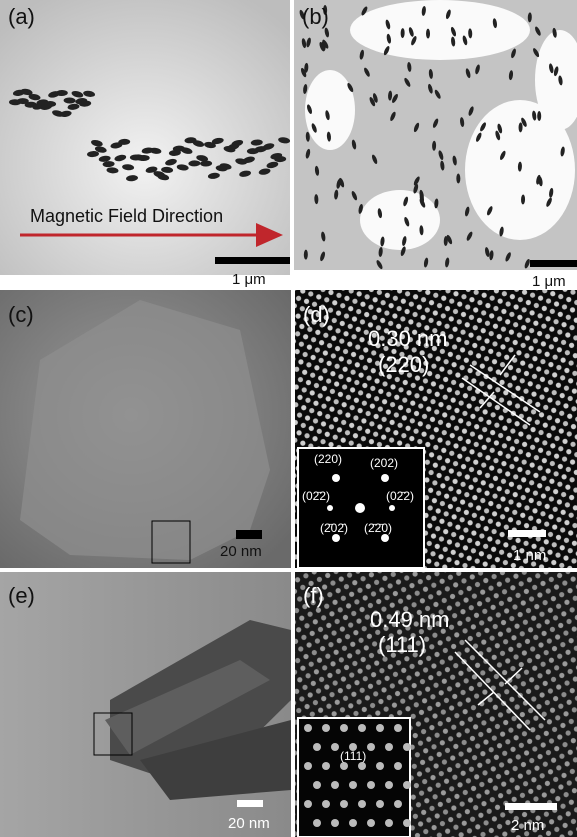 Image resolution: width=577 pixels, height=837 pixels. What do you see at coordinates (126, 216) in the screenshot?
I see `caption: Magnetic Field Direction` at bounding box center [126, 216].